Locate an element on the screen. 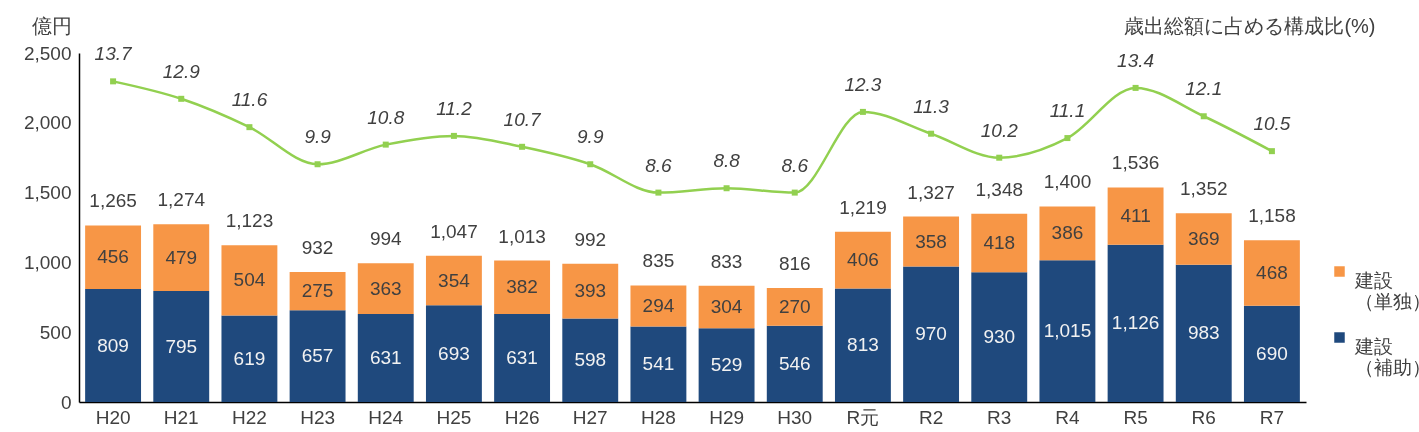 This screenshot has width=1419, height=432. total-label: 1,327 is located at coordinates (931, 192).